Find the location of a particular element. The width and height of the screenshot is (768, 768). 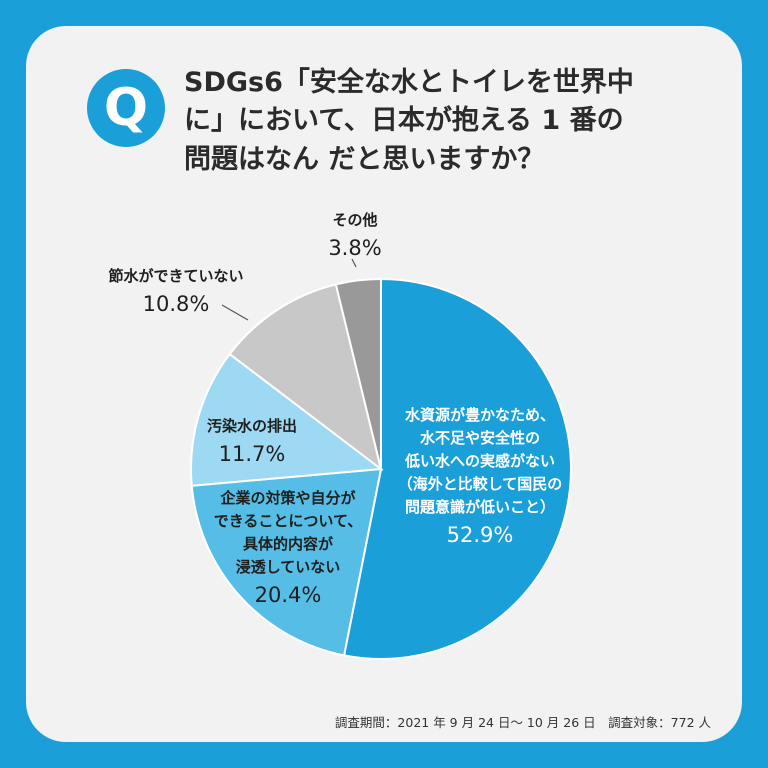

question-line: SDGs6「安全な水とトイレを世界中 is located at coordinates (409, 82).